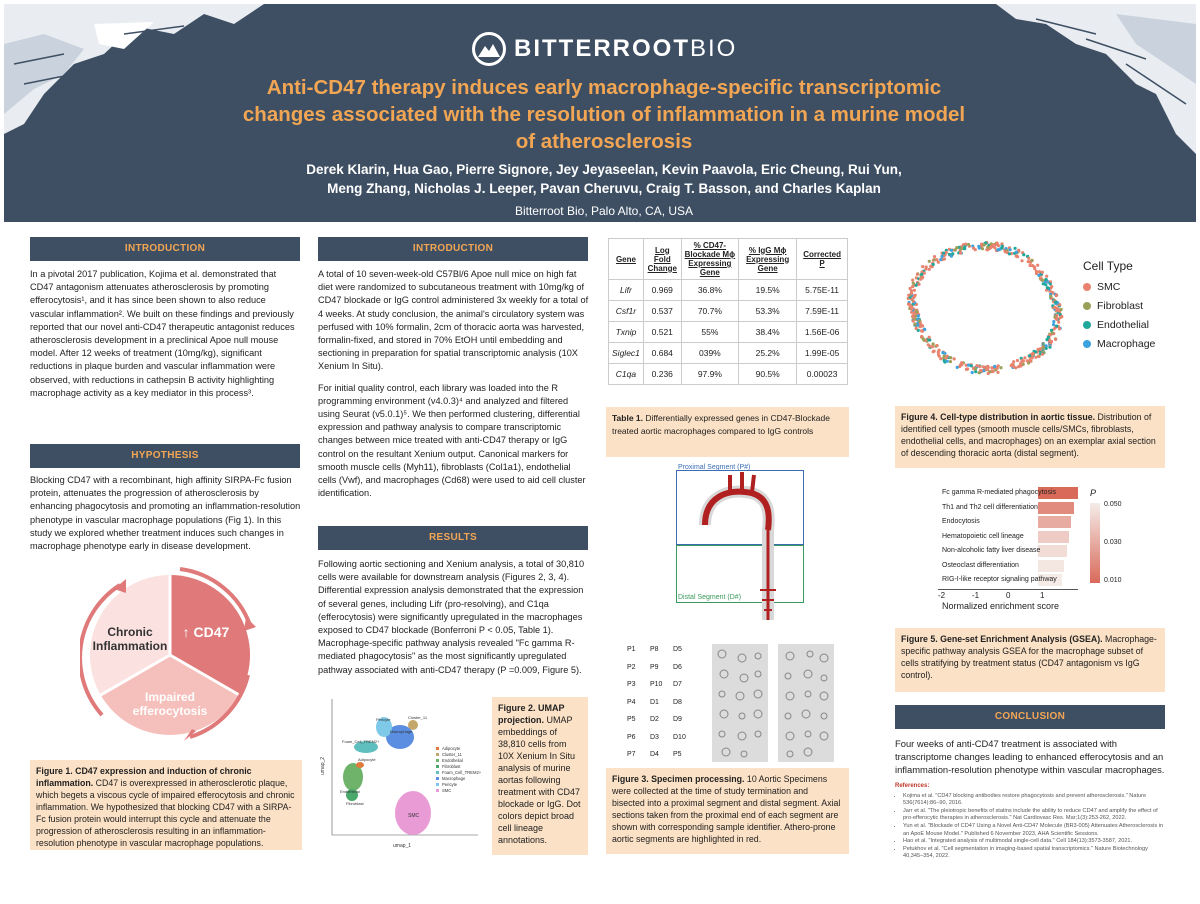 This screenshot has height=904, width=1200. What do you see at coordinates (679, 737) in the screenshot?
I see `specimen-label: D10` at bounding box center [679, 737].